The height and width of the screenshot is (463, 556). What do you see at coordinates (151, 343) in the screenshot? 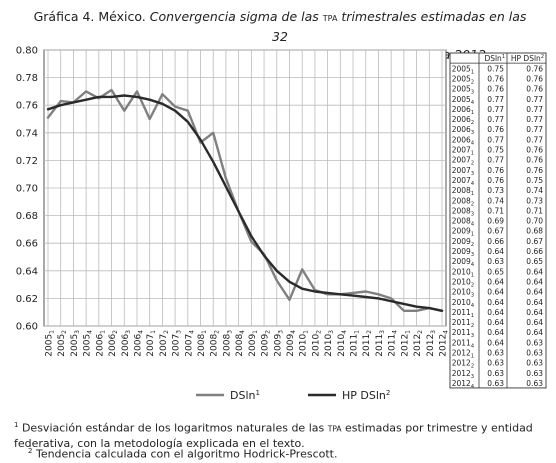
I see `x-tick-label: 20071` at bounding box center [151, 343].